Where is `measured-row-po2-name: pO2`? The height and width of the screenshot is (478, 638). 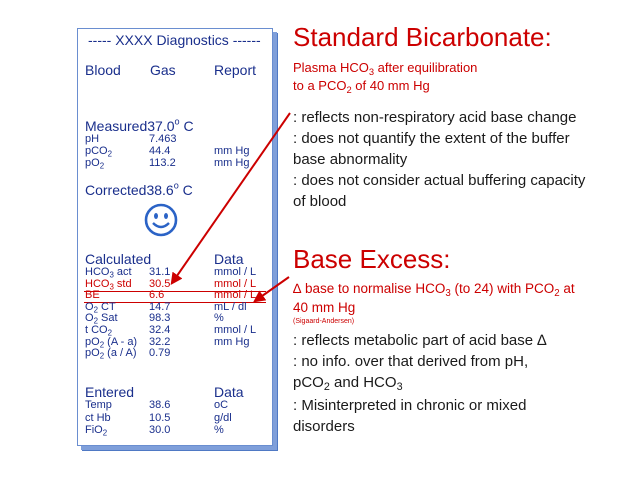 measured-row-po2-name: pO2 is located at coordinates (95, 164).